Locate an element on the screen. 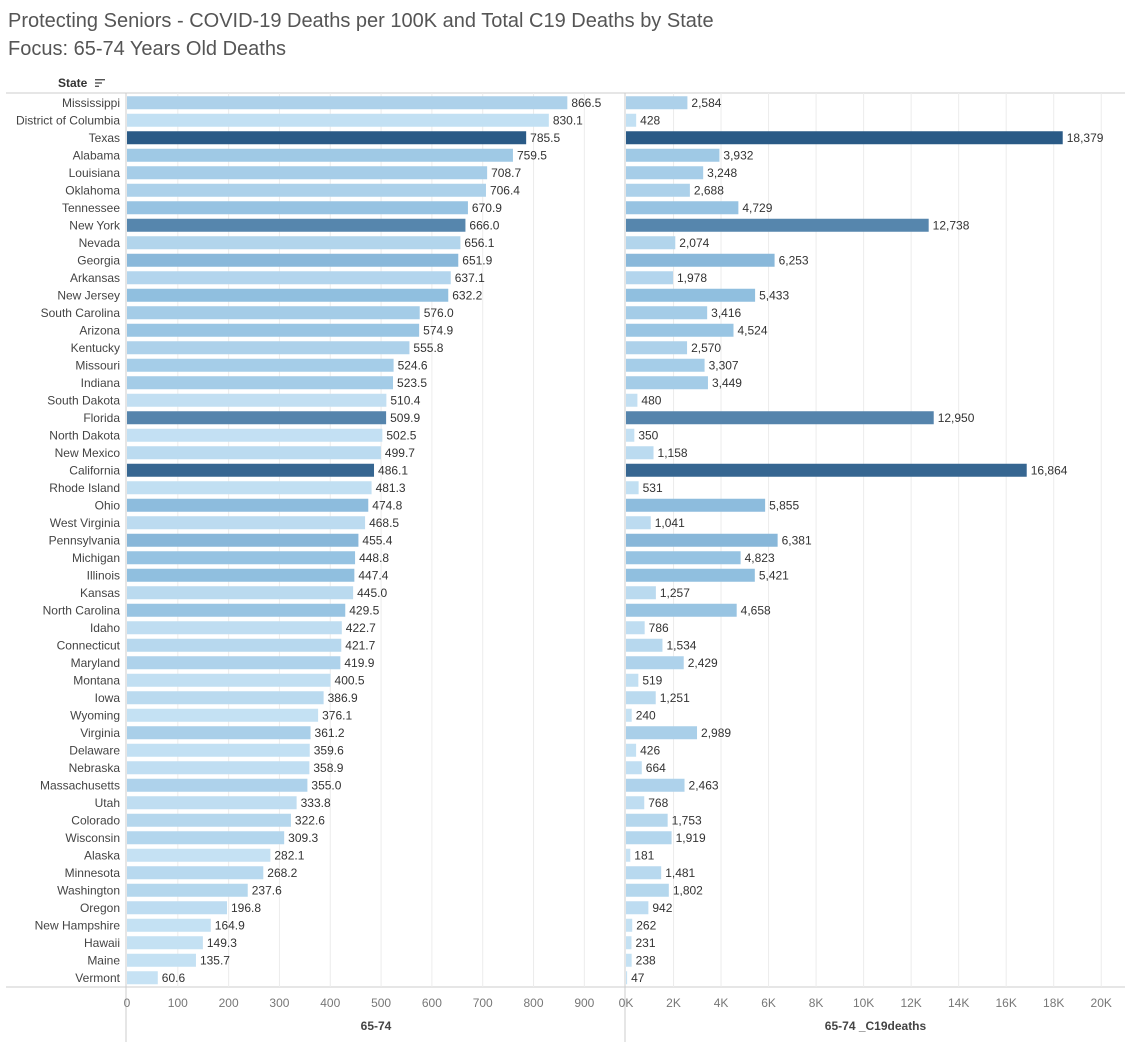 The width and height of the screenshot is (1130, 1049). deaths-value-label: 181 is located at coordinates (644, 855).